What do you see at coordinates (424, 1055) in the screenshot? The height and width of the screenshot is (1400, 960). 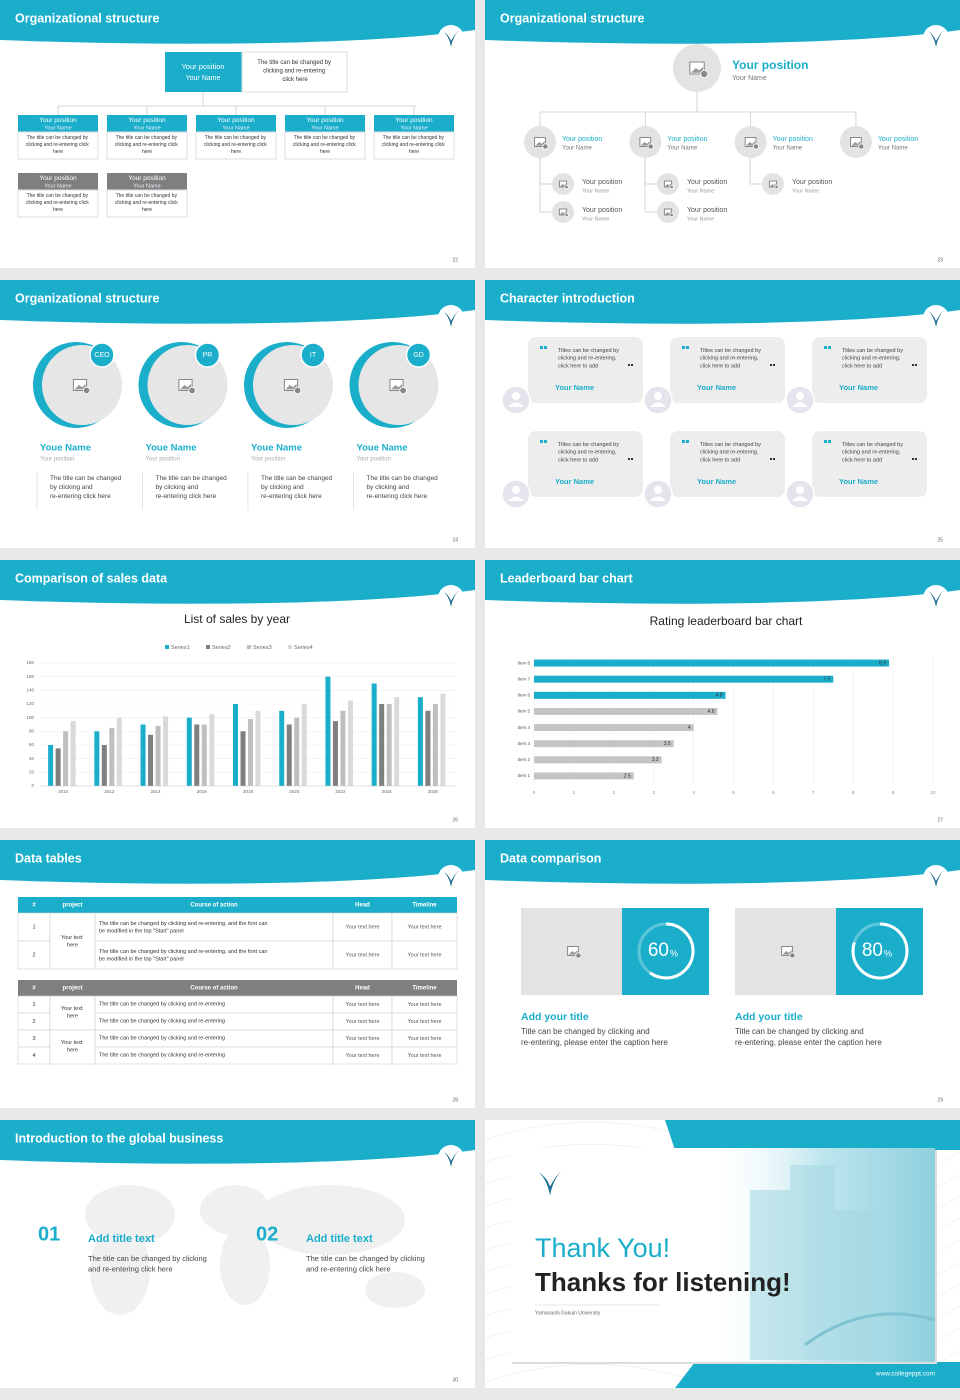 I see `table-cell` at bounding box center [424, 1055].